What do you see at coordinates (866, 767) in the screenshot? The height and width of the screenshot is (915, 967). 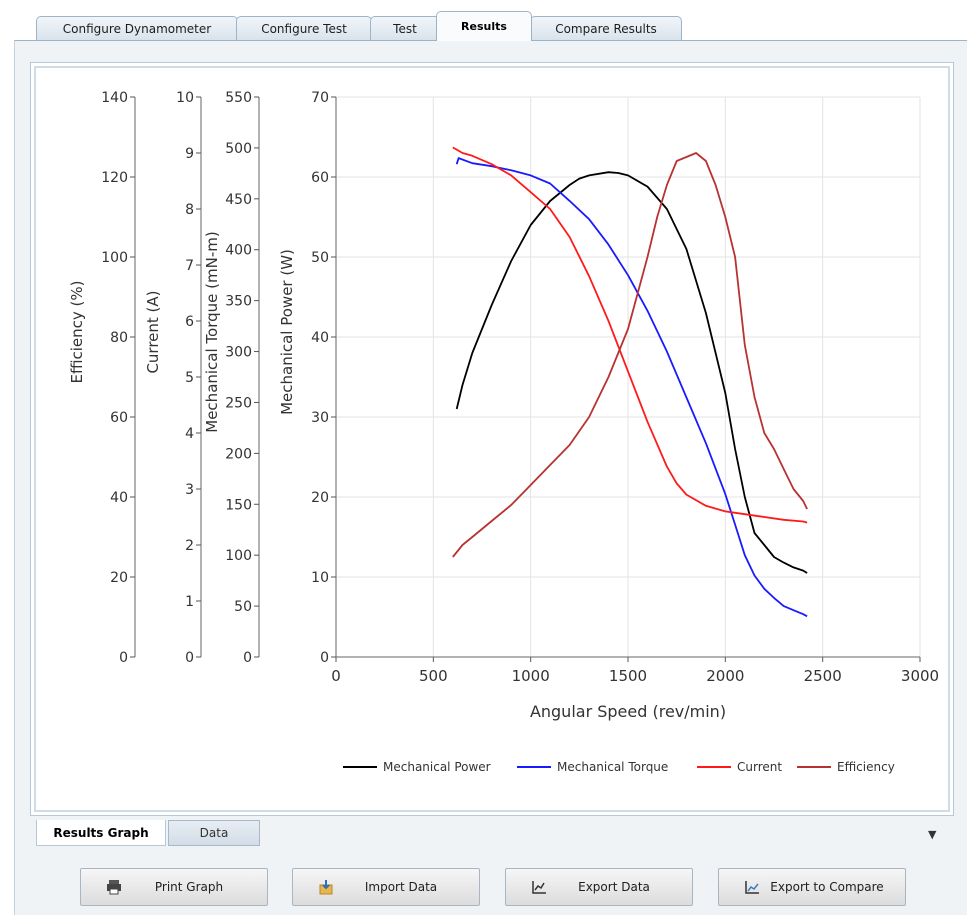 I see `legend-label: Efficiency` at bounding box center [866, 767].